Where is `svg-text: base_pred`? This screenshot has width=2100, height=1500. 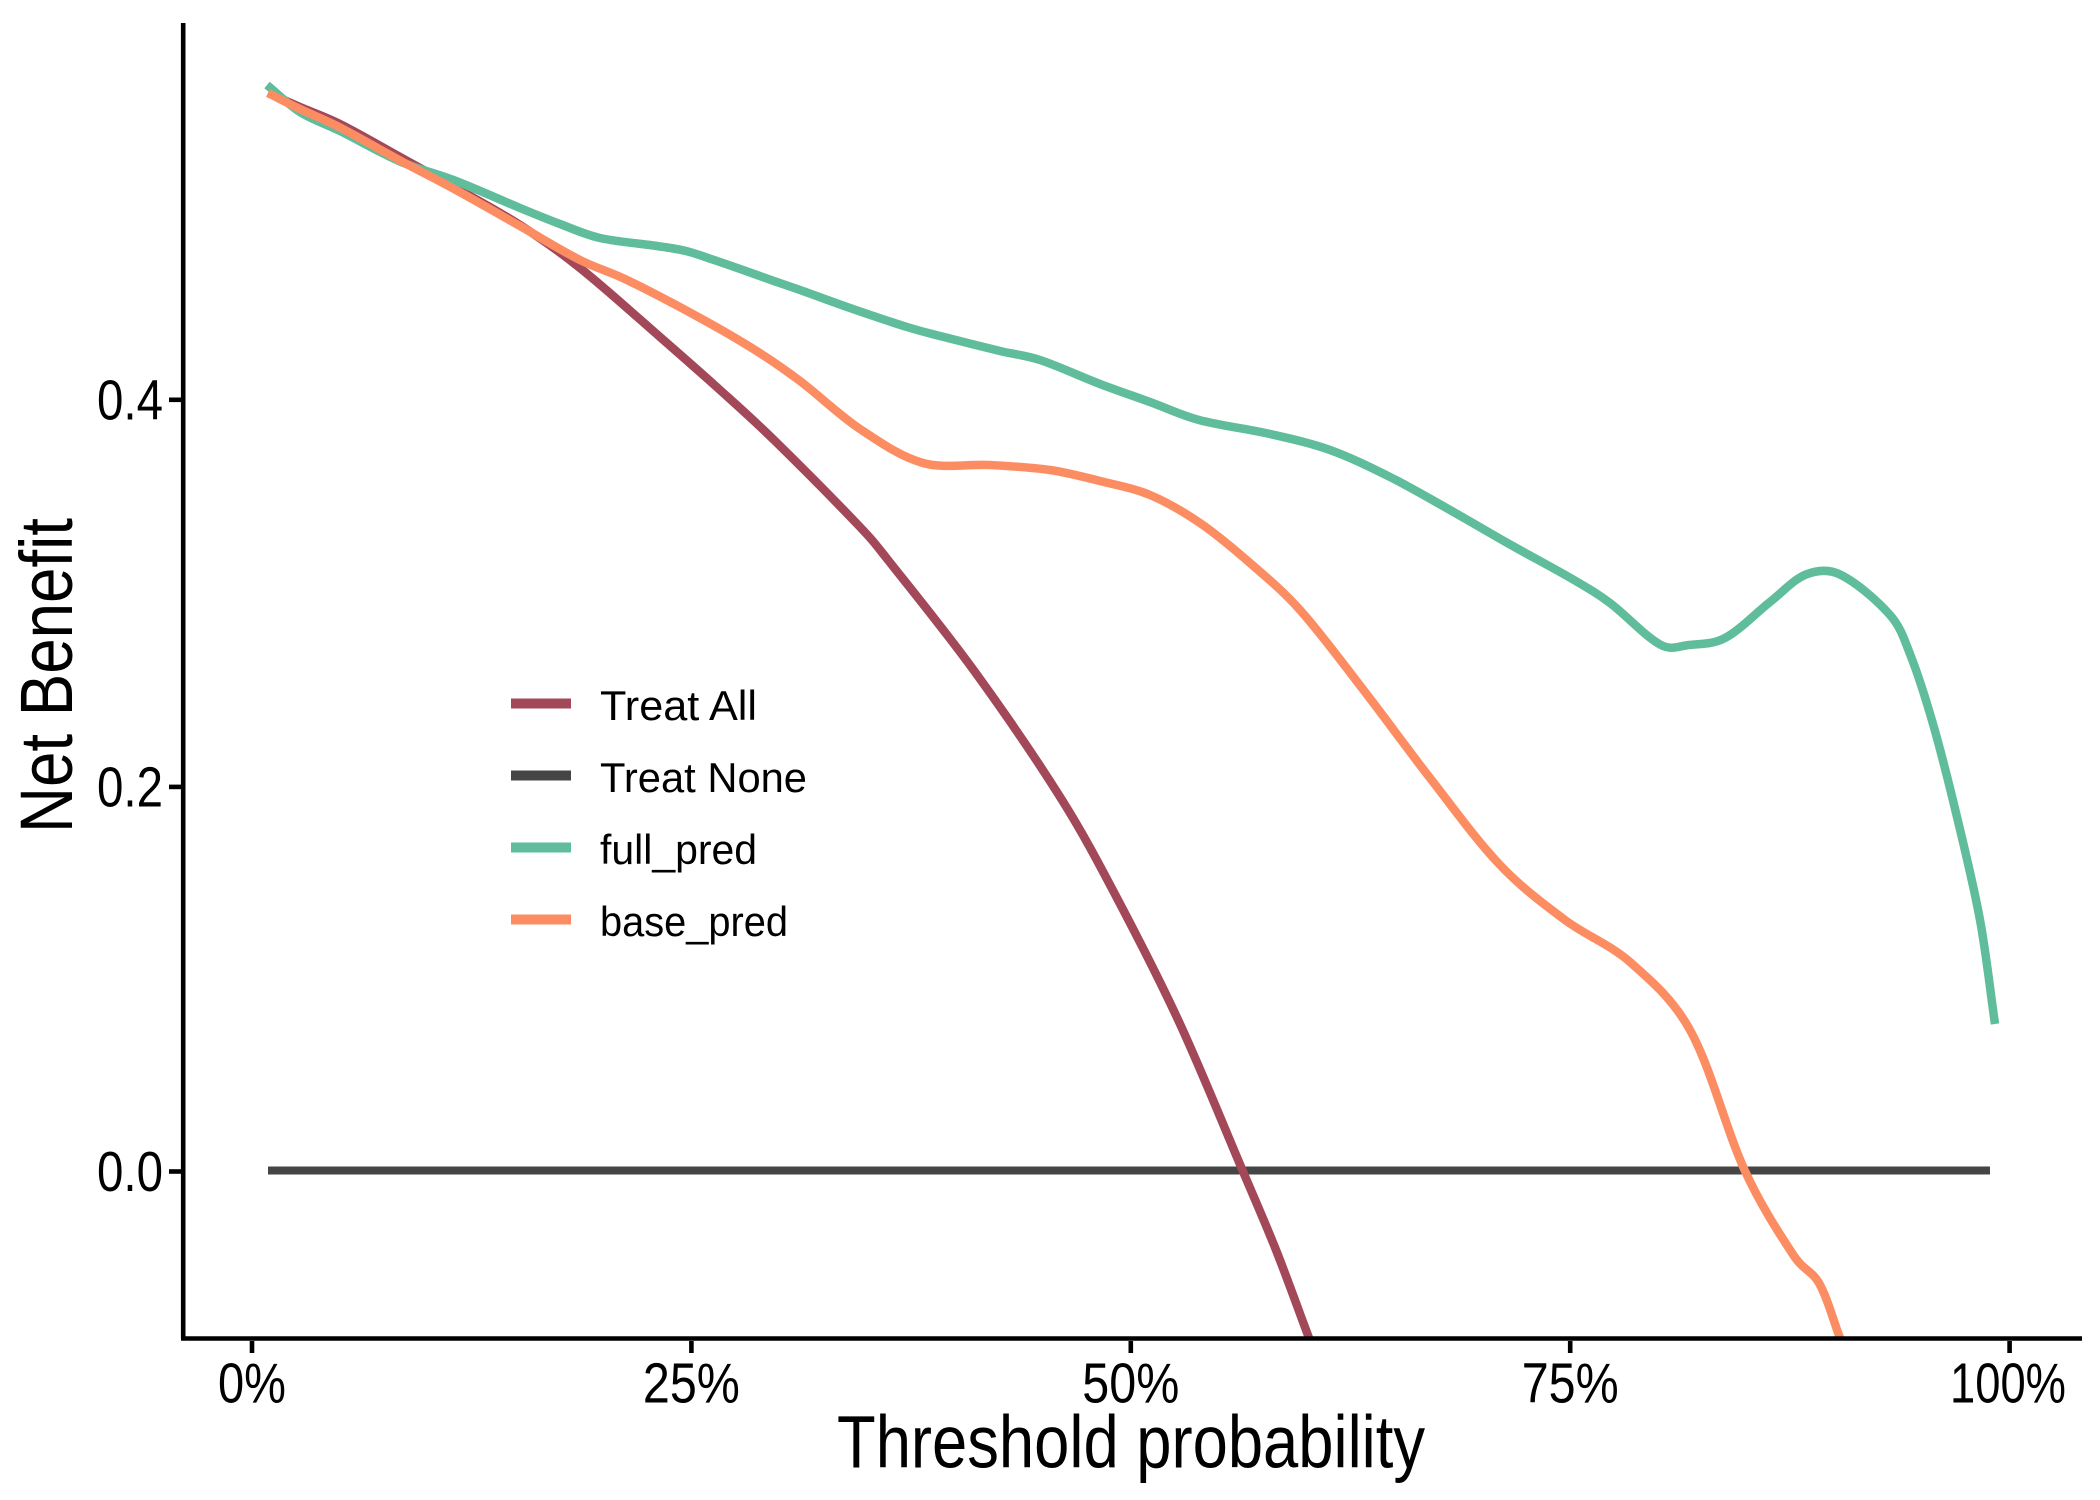
svg-text: base_pred is located at coordinates (694, 921).